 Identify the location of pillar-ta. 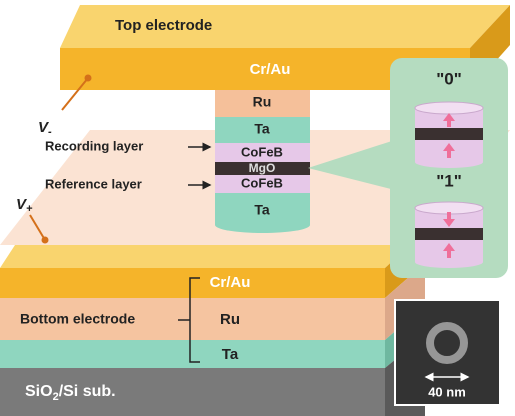
(262, 130).